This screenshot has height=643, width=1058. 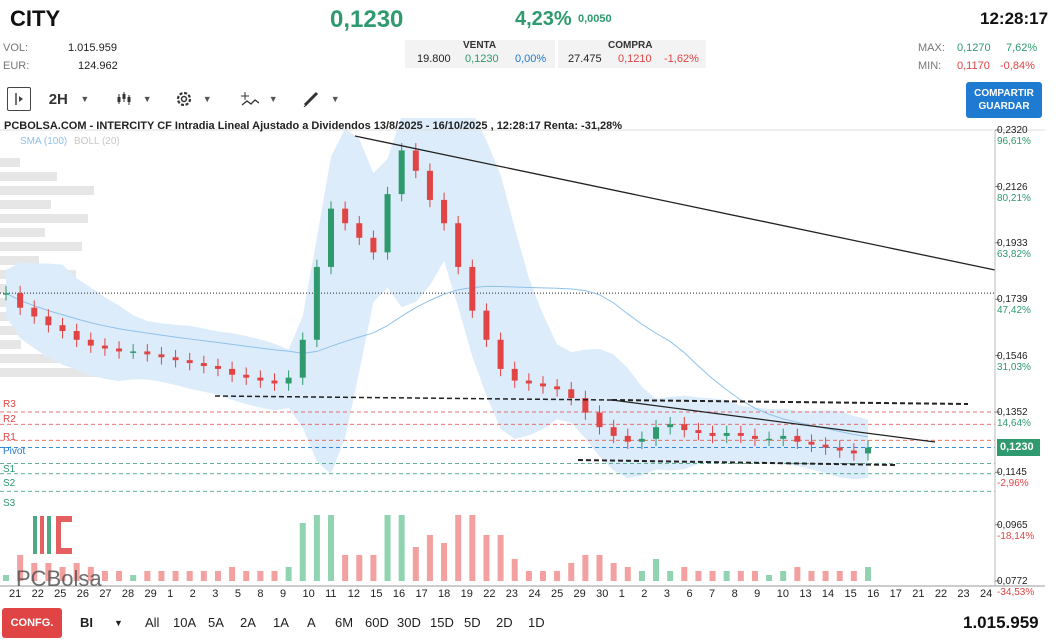 What do you see at coordinates (216, 622) in the screenshot?
I see `range-button-5a: 5A` at bounding box center [216, 622].